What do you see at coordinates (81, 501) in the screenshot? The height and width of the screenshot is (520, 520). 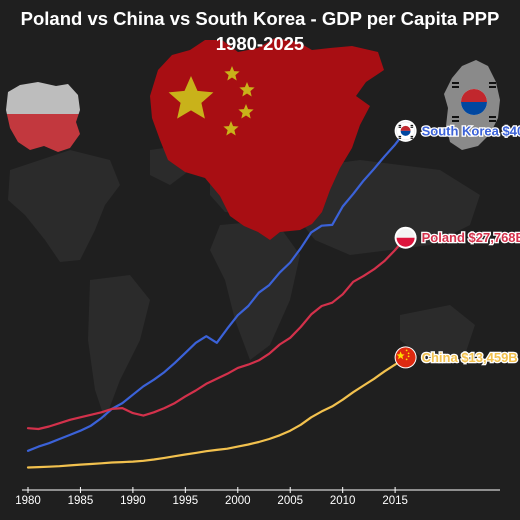 I see `x-tick-label: 1985` at bounding box center [81, 501].